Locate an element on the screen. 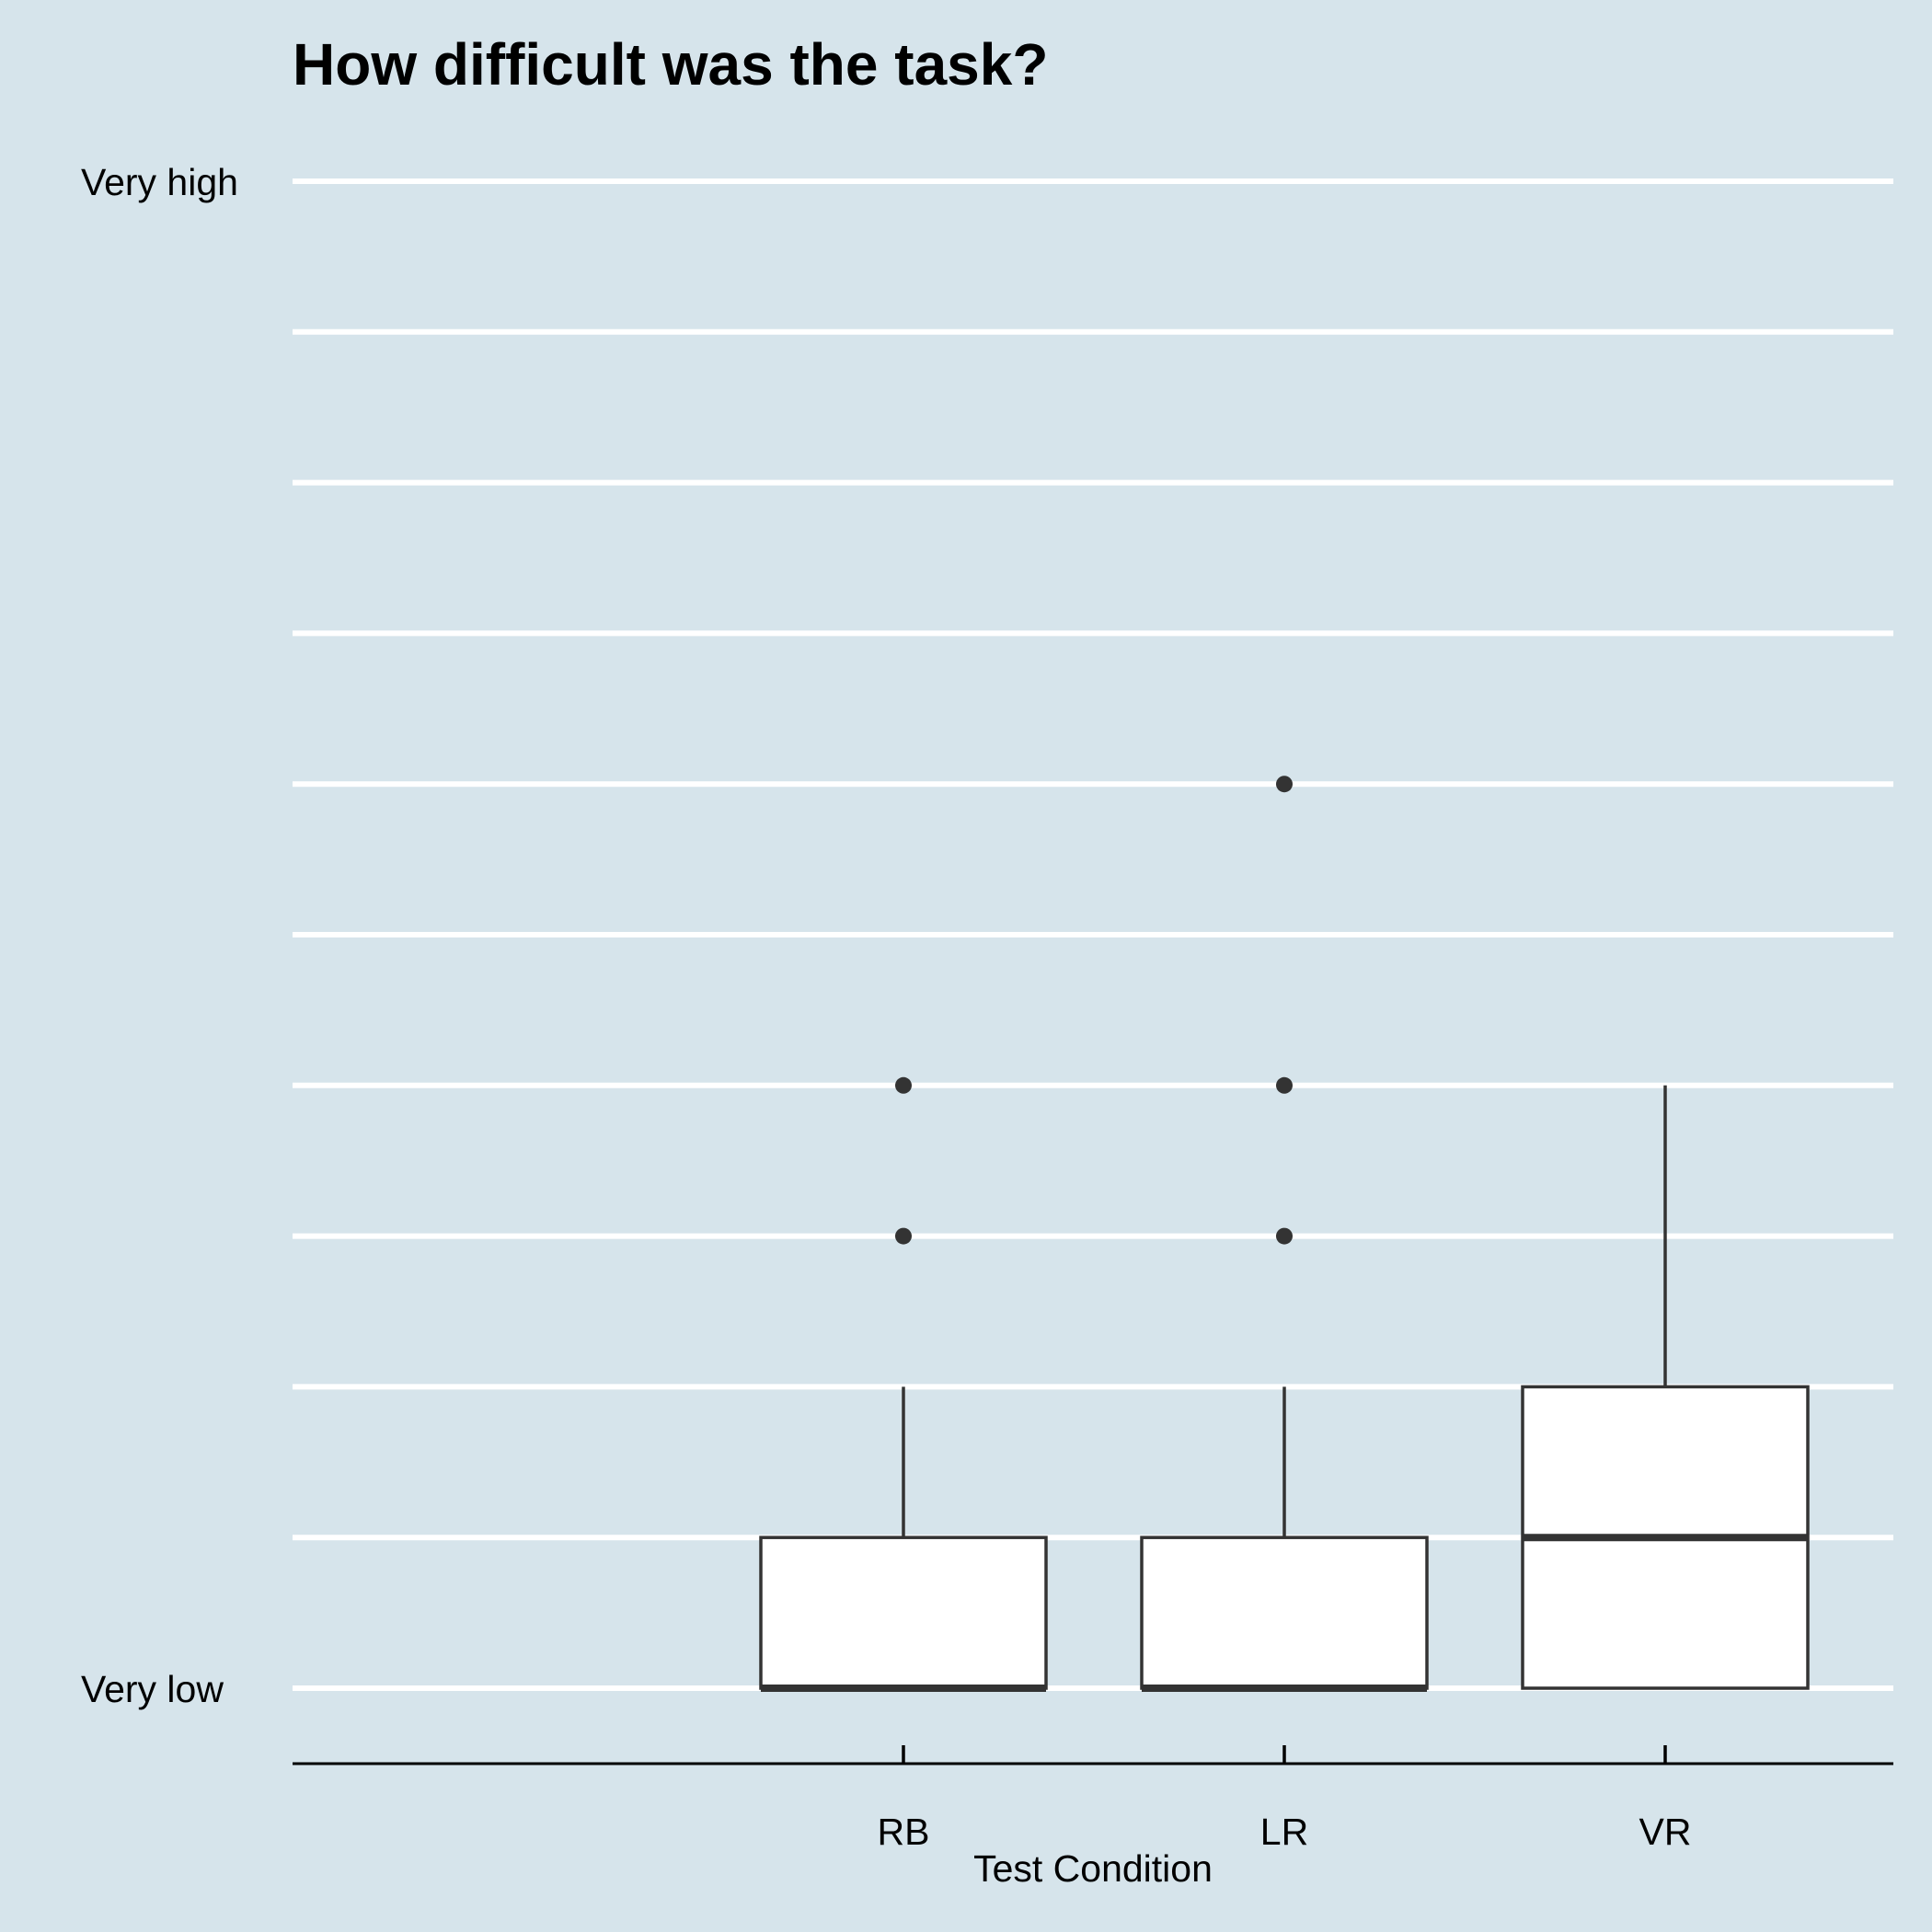  x-tick-label-rb: RB is located at coordinates (904, 1832).